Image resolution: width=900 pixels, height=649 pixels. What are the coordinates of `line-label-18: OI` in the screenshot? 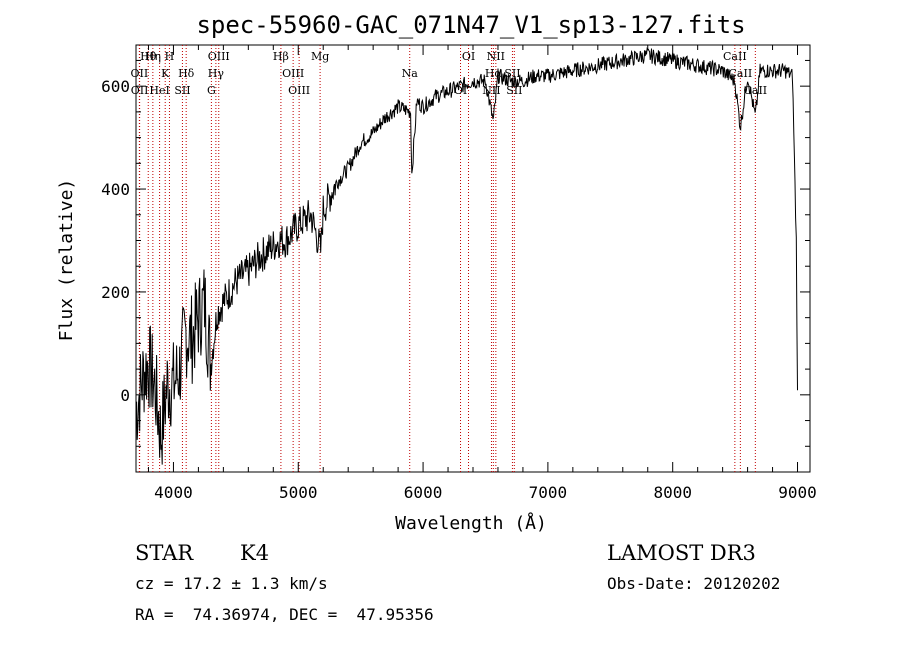 It's located at (468, 56).